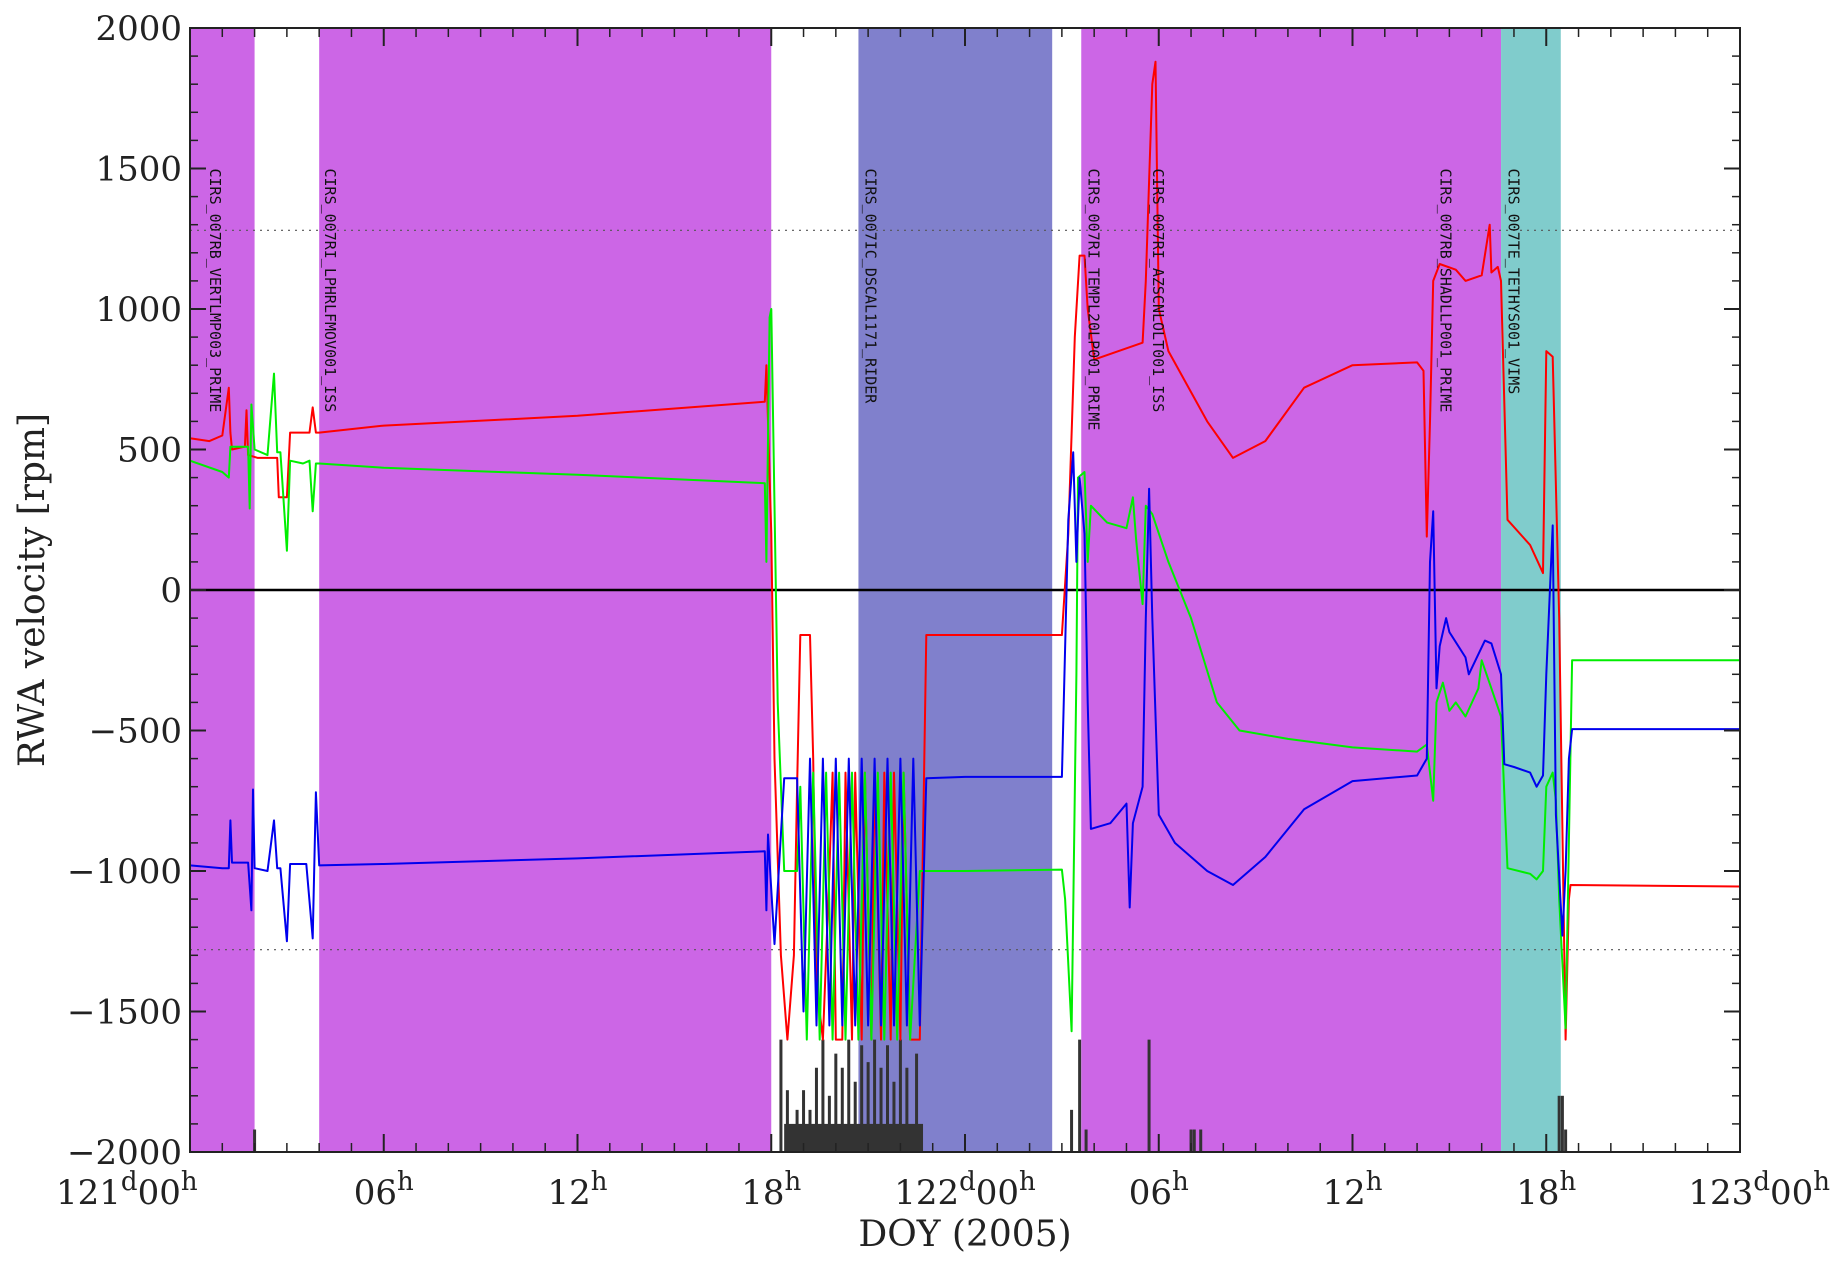 This screenshot has width=1832, height=1286. Describe the element at coordinates (871, 287) in the screenshot. I see `observation-label-2: CIRS_007IC_DSCAL1171_RIDER` at that location.